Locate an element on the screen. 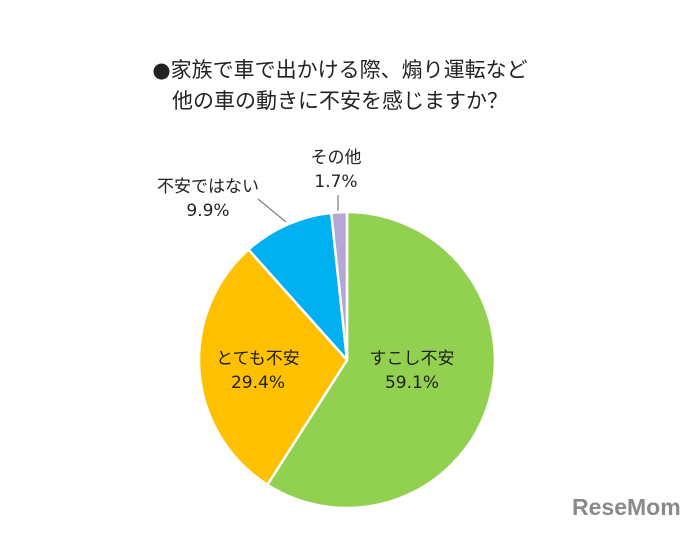 The height and width of the screenshot is (537, 681). resemom-logo: ReseMom is located at coordinates (626, 507).